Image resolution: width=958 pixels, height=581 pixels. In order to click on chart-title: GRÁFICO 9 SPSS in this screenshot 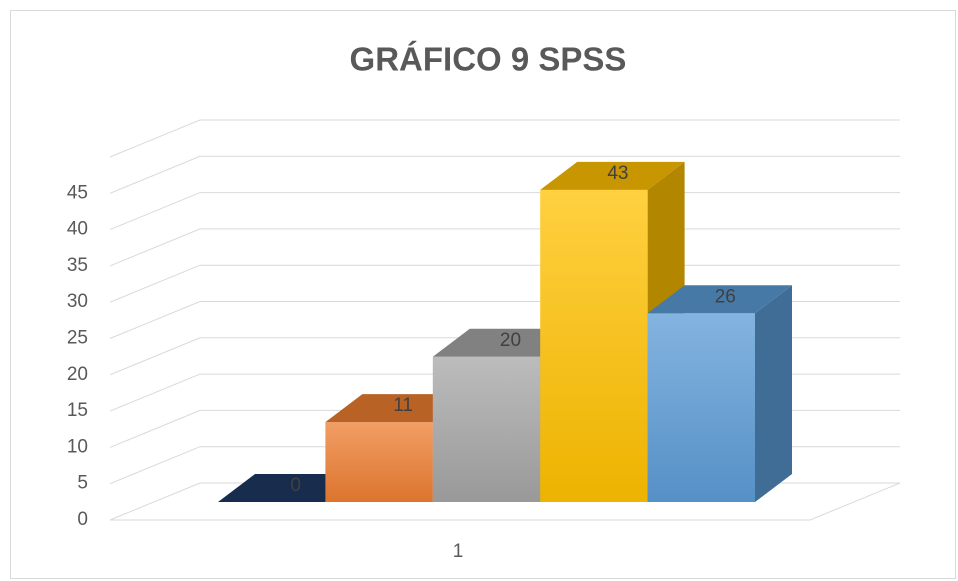, I will do `click(488, 59)`.